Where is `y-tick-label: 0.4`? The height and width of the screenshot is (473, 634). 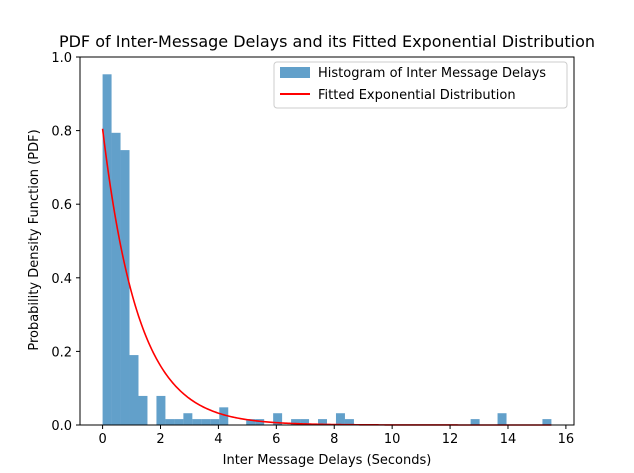
y-tick-label: 0.4 is located at coordinates (61, 279).